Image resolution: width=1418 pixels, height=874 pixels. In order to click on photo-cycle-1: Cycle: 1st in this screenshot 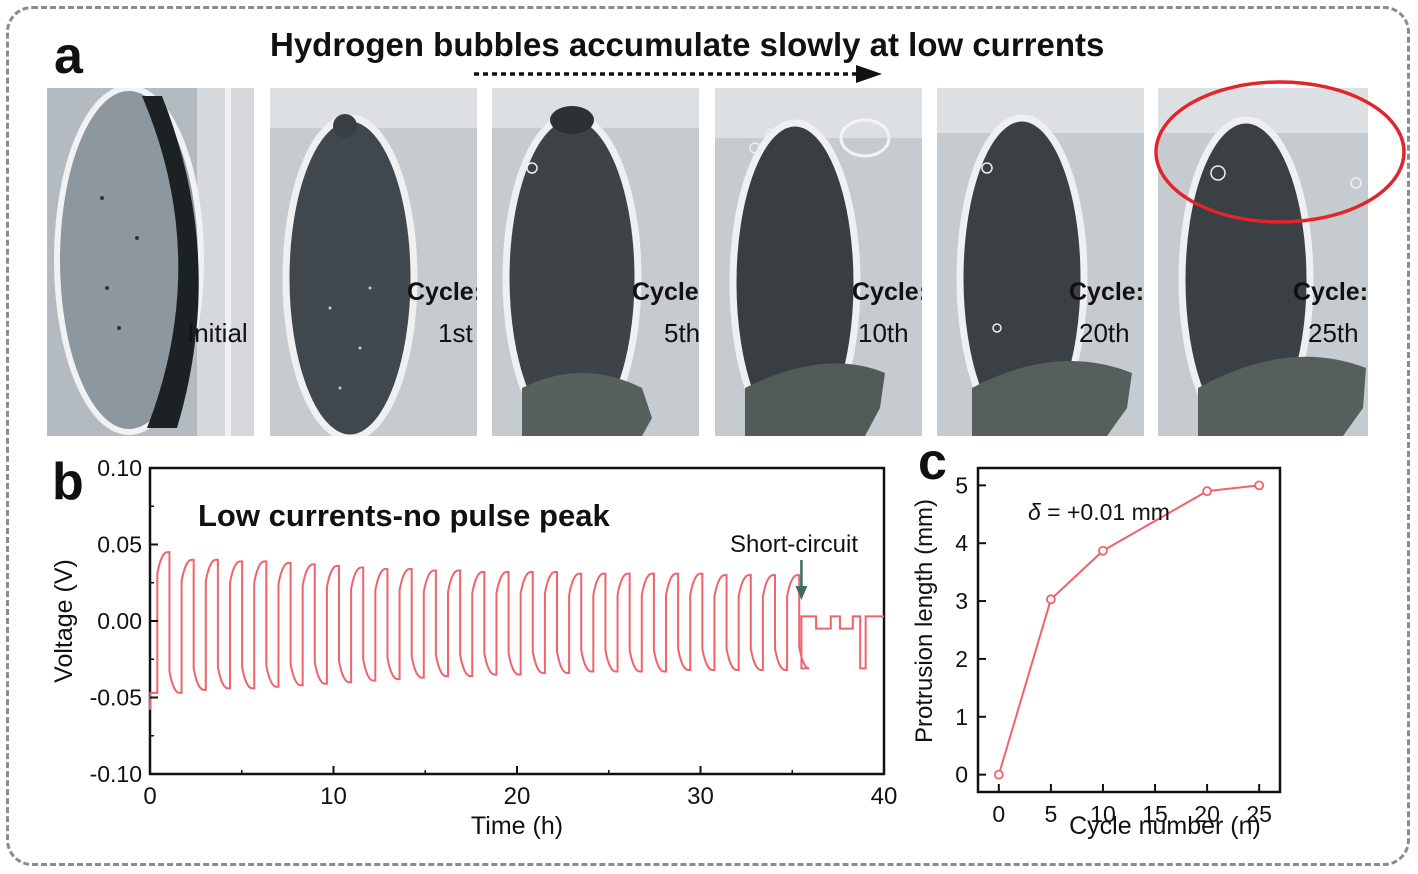, I will do `click(373, 262)`.